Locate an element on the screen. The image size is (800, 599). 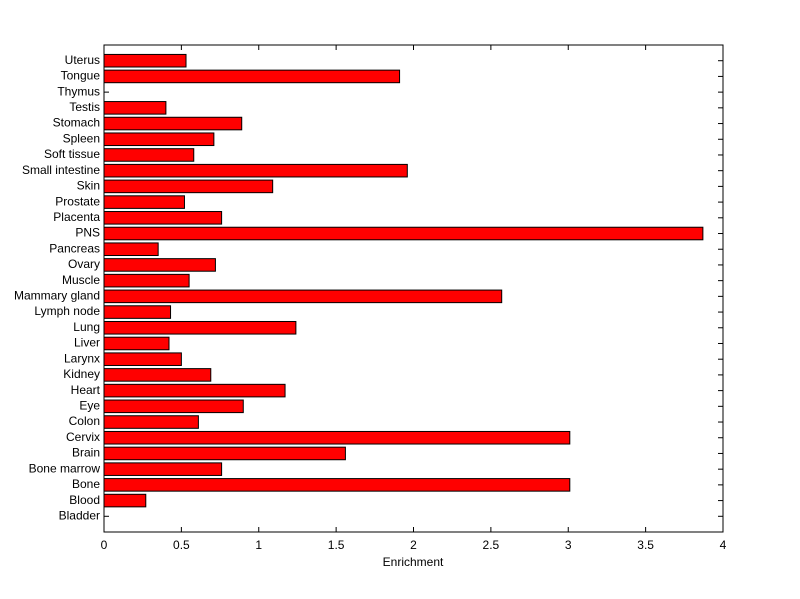
x-tick-label: 3 is located at coordinates (568, 545).